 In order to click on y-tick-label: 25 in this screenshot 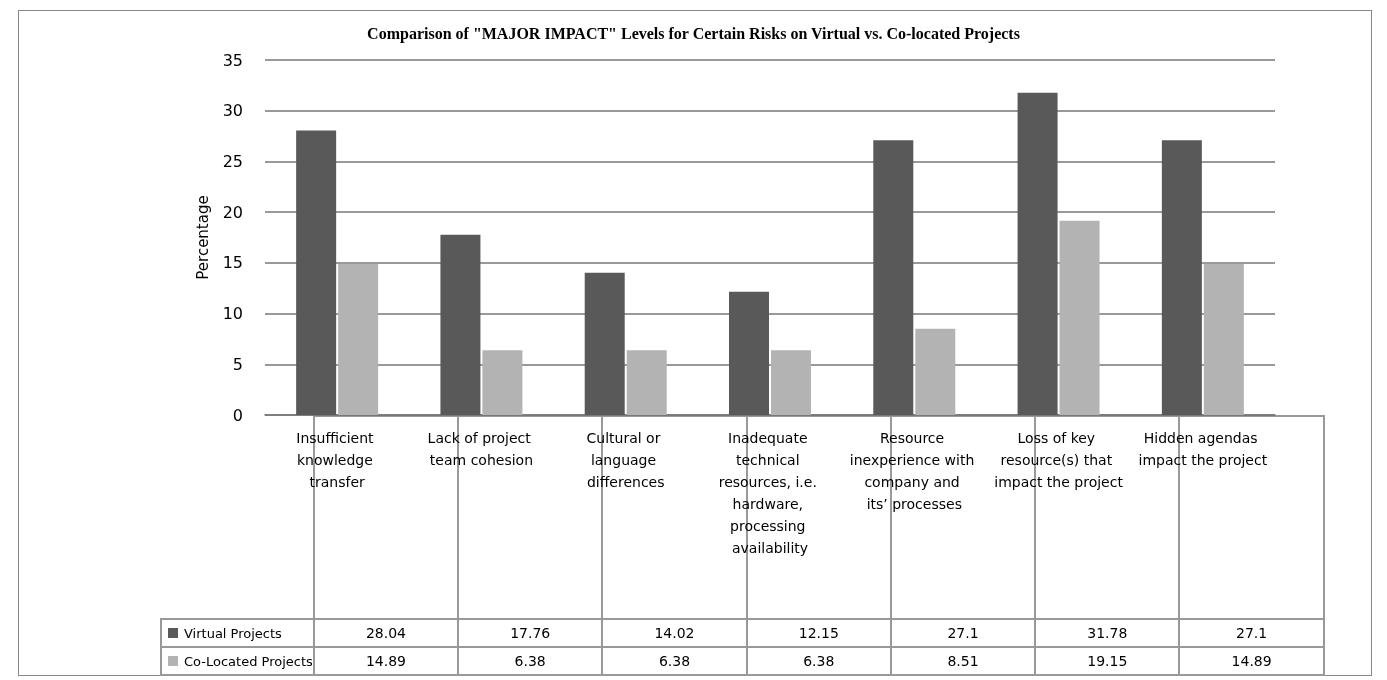, I will do `click(232, 161)`.